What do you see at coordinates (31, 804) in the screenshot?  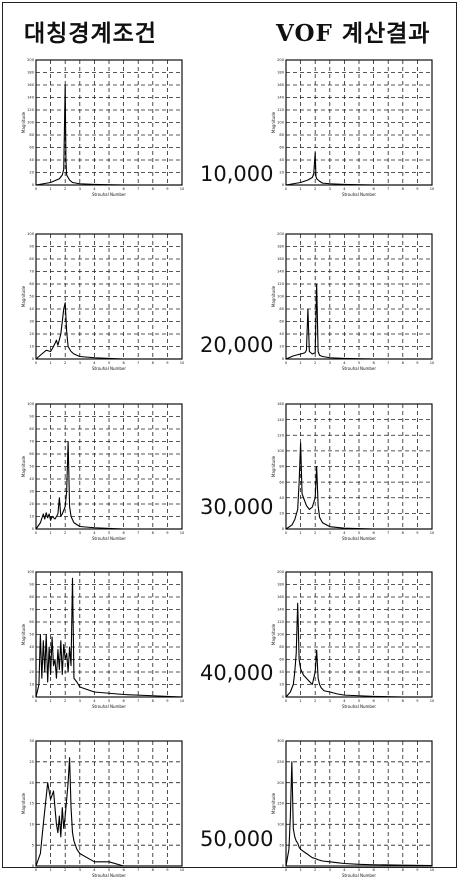 I see `y-tick-label: 15` at bounding box center [31, 804].